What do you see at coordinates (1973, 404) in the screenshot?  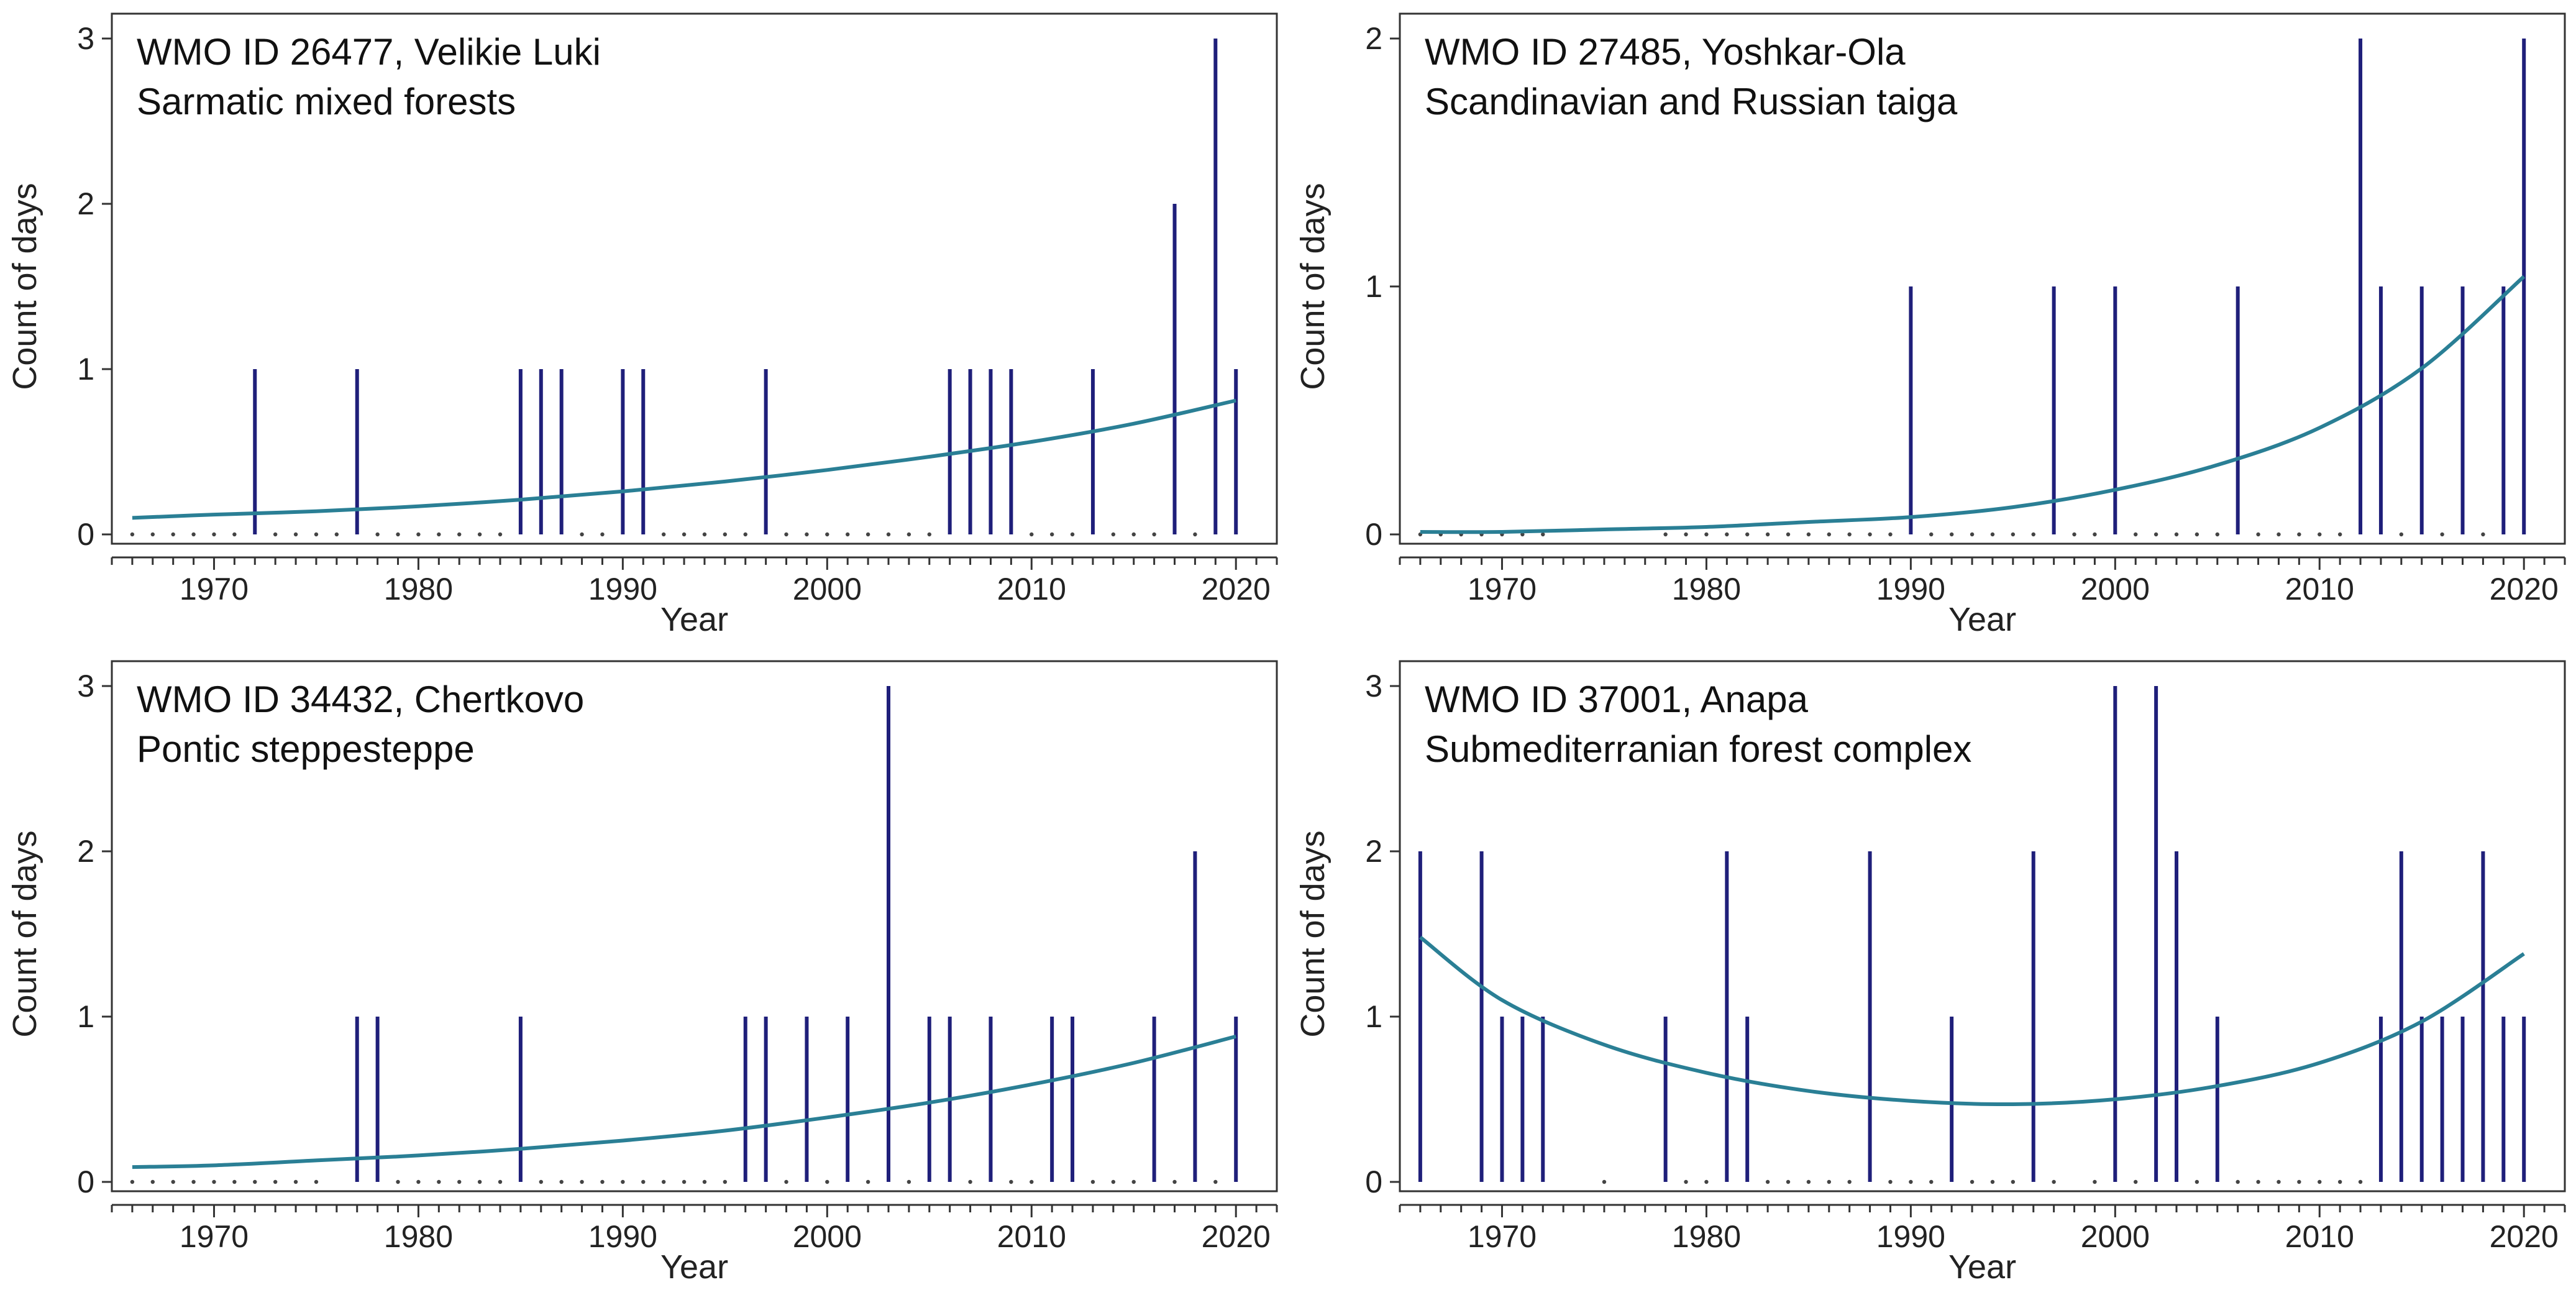 I see `trend-line` at bounding box center [1973, 404].